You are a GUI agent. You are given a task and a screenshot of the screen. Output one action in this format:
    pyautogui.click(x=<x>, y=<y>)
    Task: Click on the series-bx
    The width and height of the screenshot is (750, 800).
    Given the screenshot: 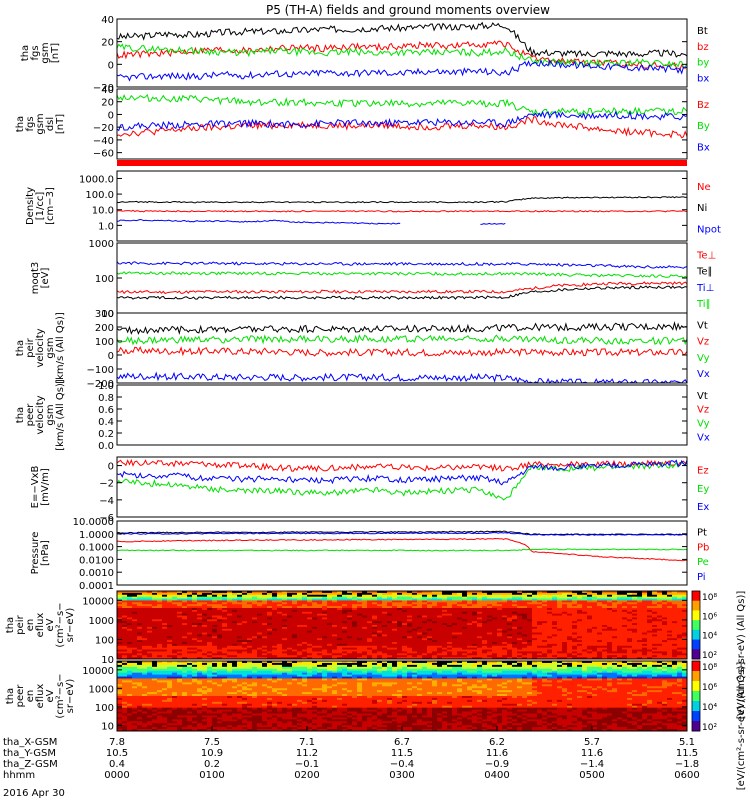 What is the action you would take?
    pyautogui.click(x=402, y=70)
    